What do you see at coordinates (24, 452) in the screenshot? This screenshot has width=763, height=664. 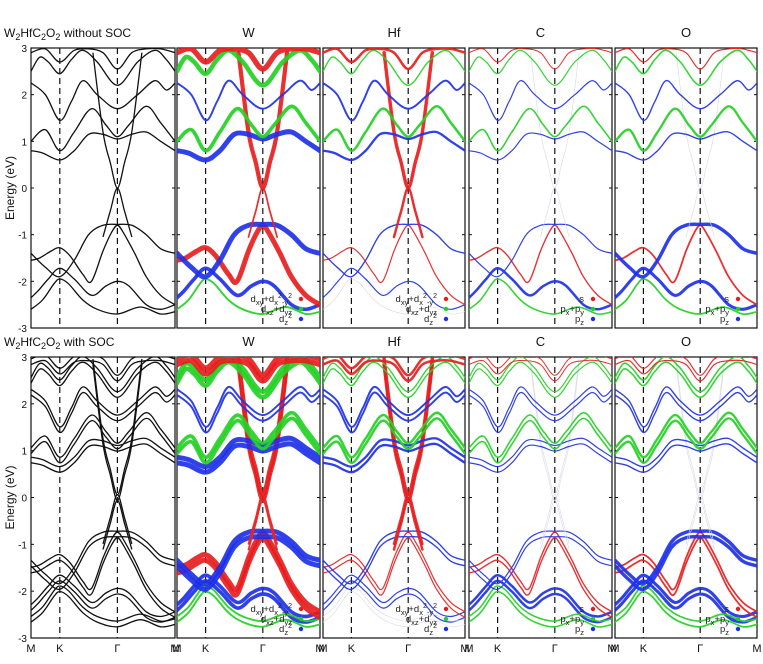 I see `y-tick-label: 1` at bounding box center [24, 452].